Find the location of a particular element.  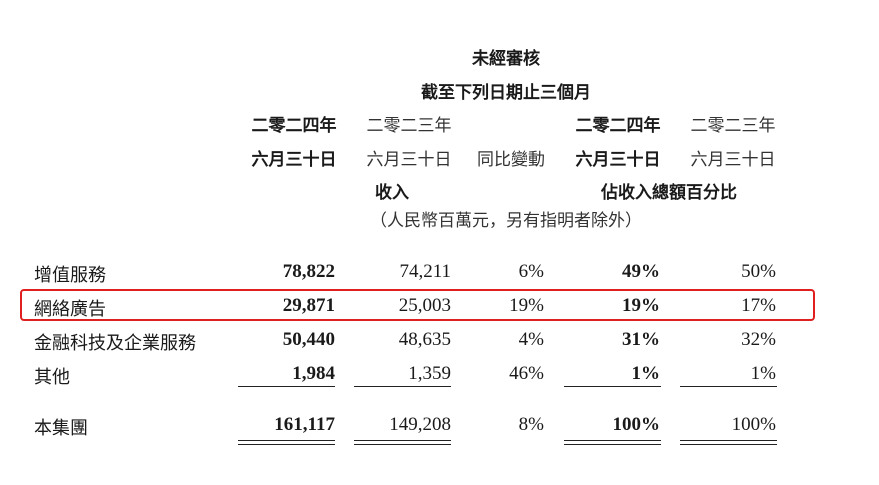

subtotal-line-2023 is located at coordinates (402, 386).